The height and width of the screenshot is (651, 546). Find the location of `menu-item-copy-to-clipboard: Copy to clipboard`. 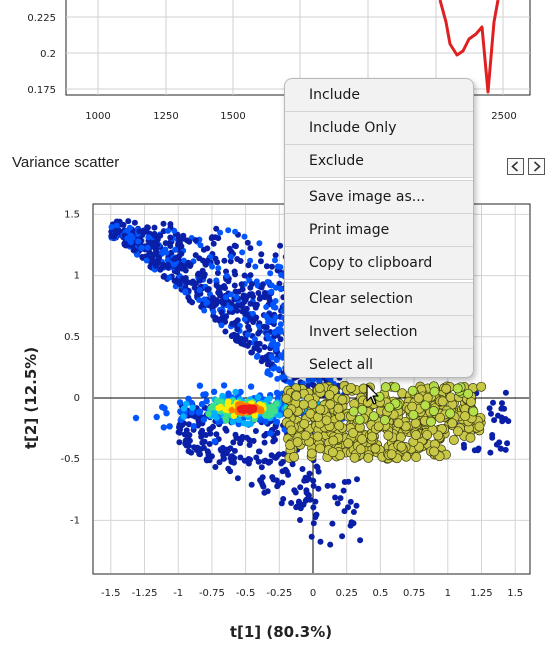

menu-item-copy-to-clipboard: Copy to clipboard is located at coordinates (371, 263).